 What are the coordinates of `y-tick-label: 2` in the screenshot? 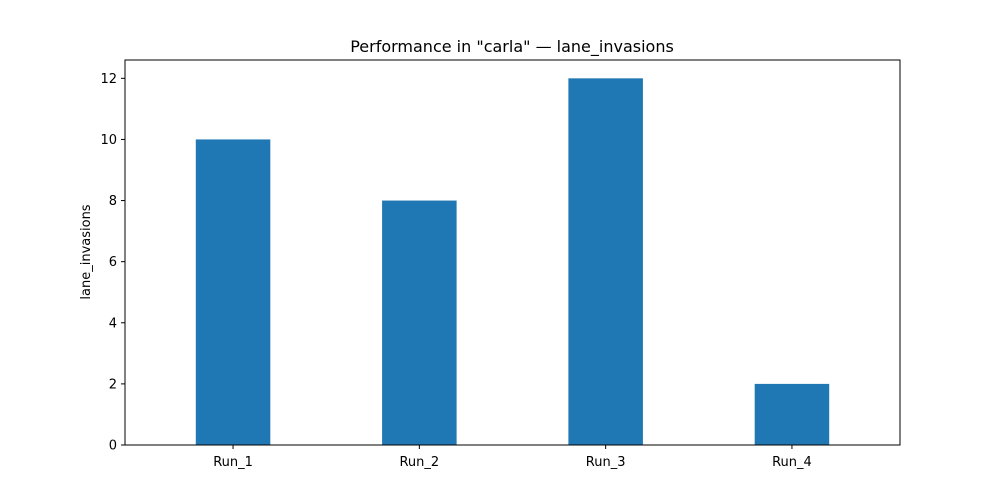 It's located at (113, 384).